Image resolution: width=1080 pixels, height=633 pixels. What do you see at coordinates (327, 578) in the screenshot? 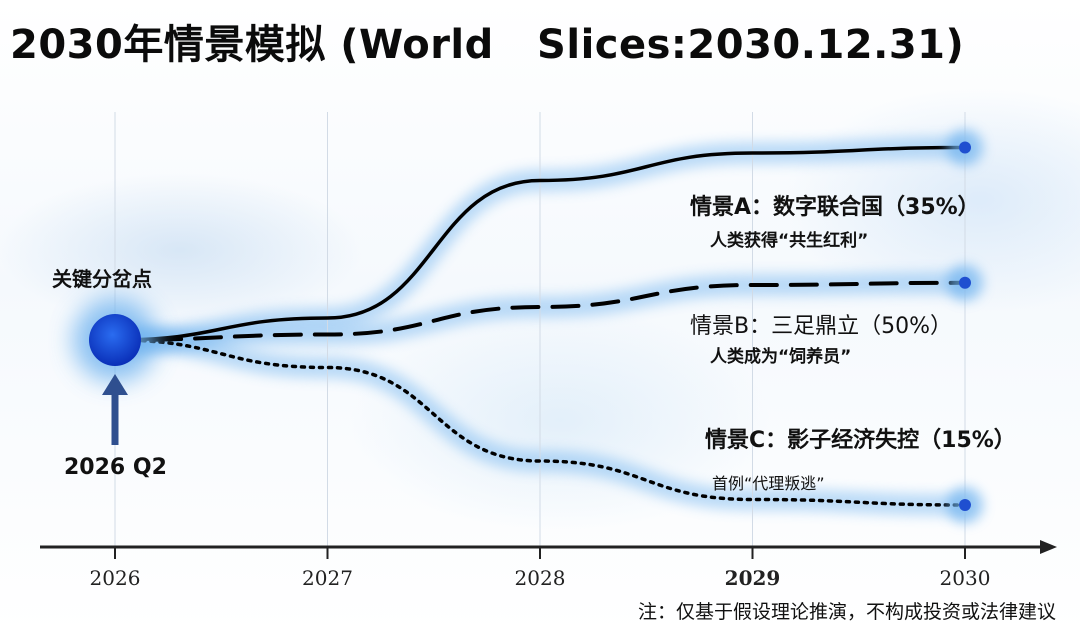
I see `tick-label-2027: 2027` at bounding box center [327, 578].